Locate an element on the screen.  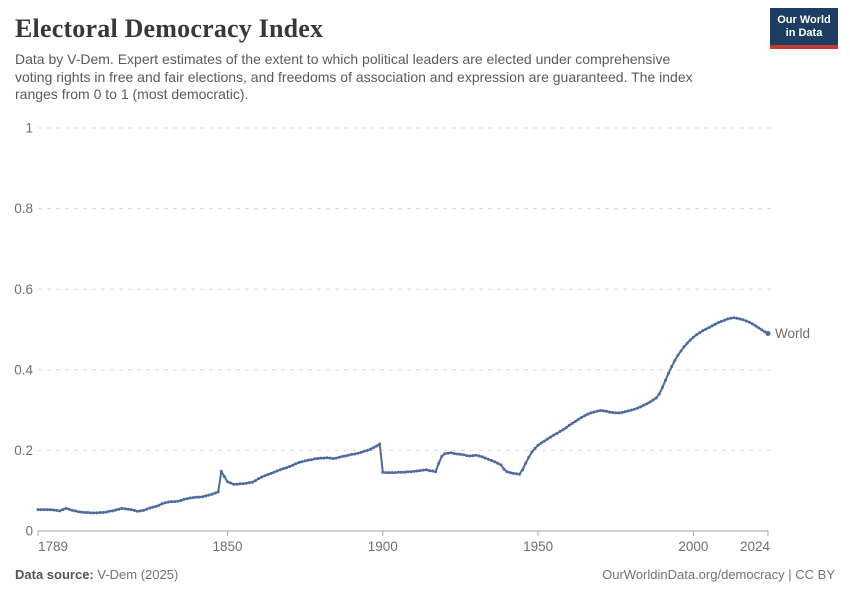
y-axis-tick-label: 1 is located at coordinates (29, 128).